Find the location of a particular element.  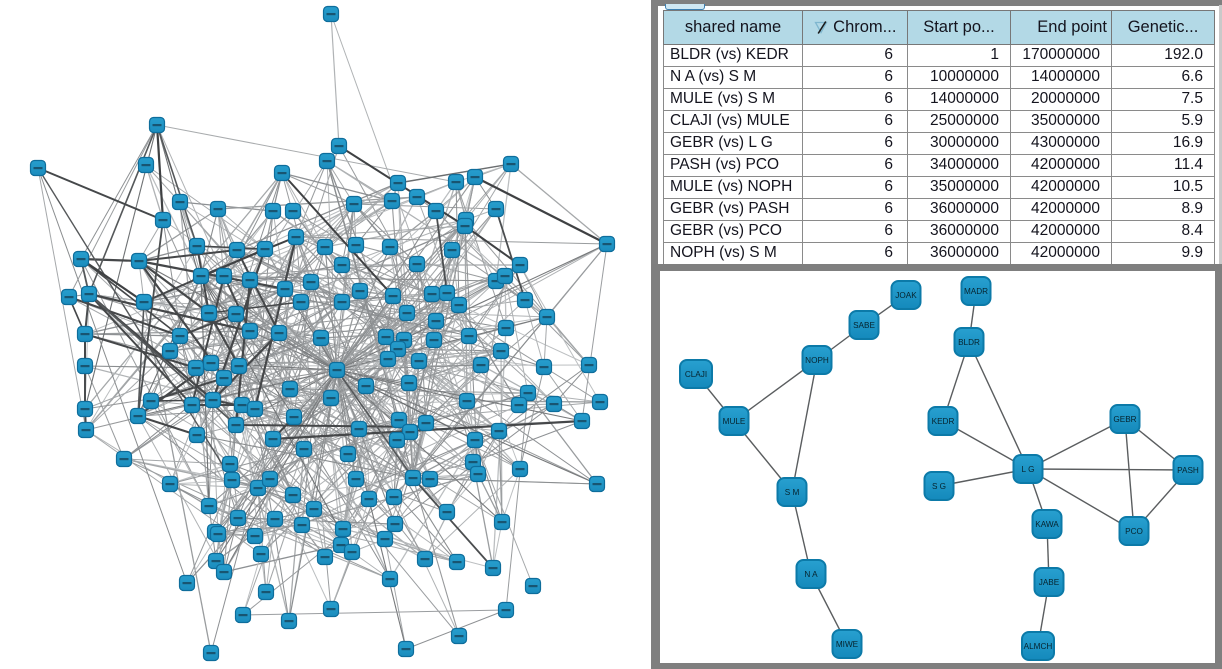

svg-text: SABE is located at coordinates (864, 325).